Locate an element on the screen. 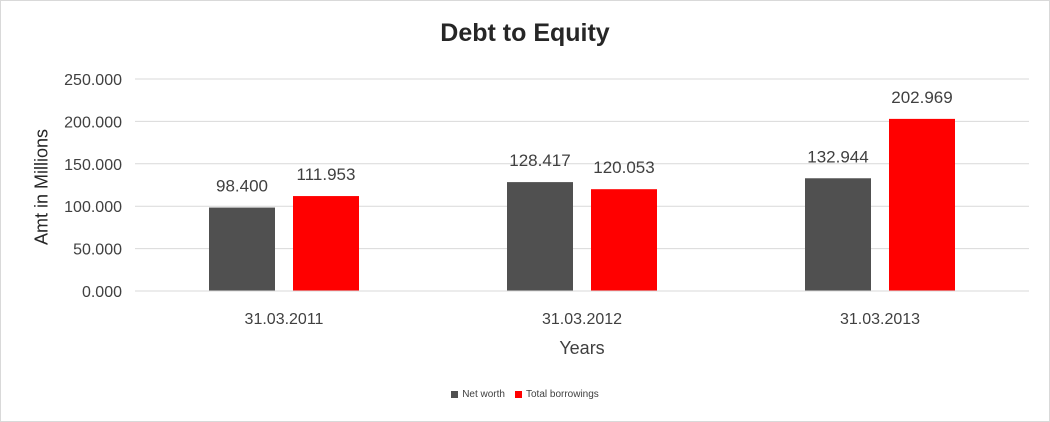 The width and height of the screenshot is (1050, 422). y-tick-label: 100.000 is located at coordinates (93, 207).